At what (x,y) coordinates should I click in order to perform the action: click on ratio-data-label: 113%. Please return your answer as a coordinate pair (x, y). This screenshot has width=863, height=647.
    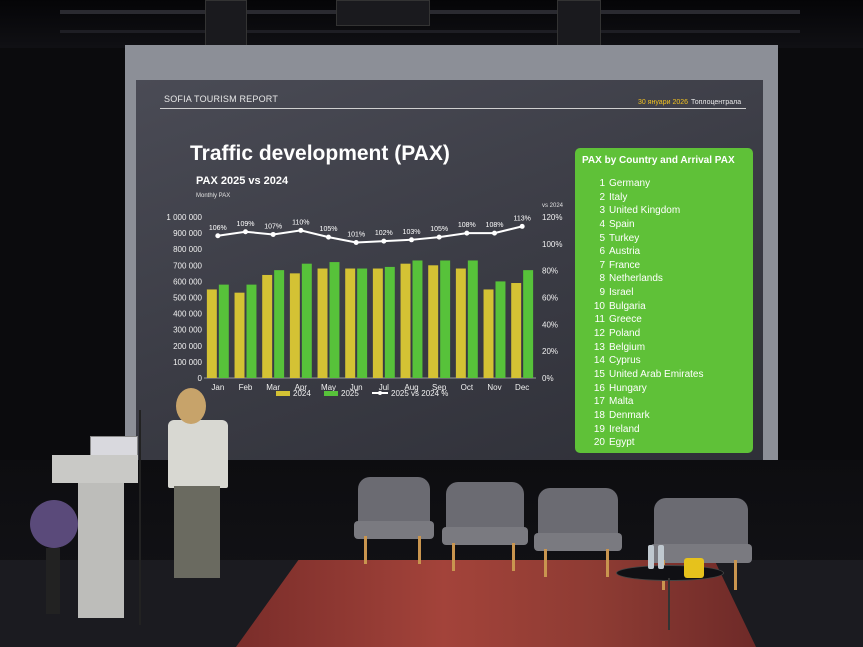
    Looking at the image, I should click on (521, 218).